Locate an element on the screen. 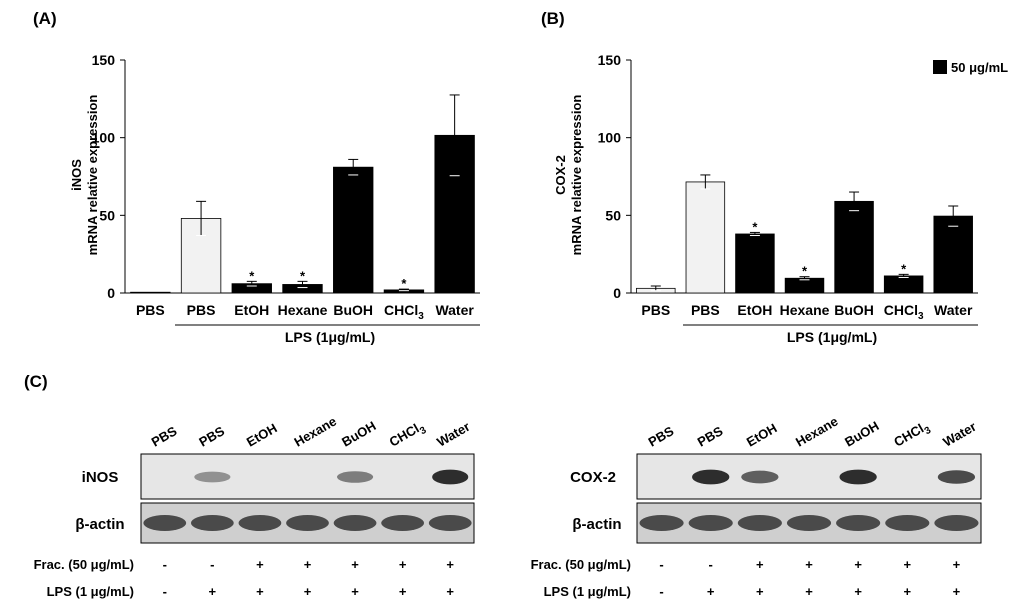  category-labels-a: PBS PBS EtOH Hexane BuOH CHCl3 Water is located at coordinates (305, 312).